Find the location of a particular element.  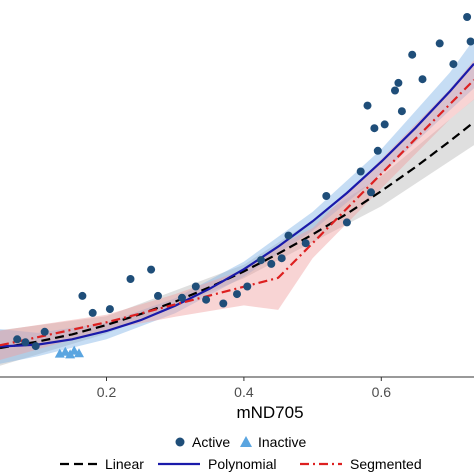

legend-label-segmented: Segmented is located at coordinates (386, 464).